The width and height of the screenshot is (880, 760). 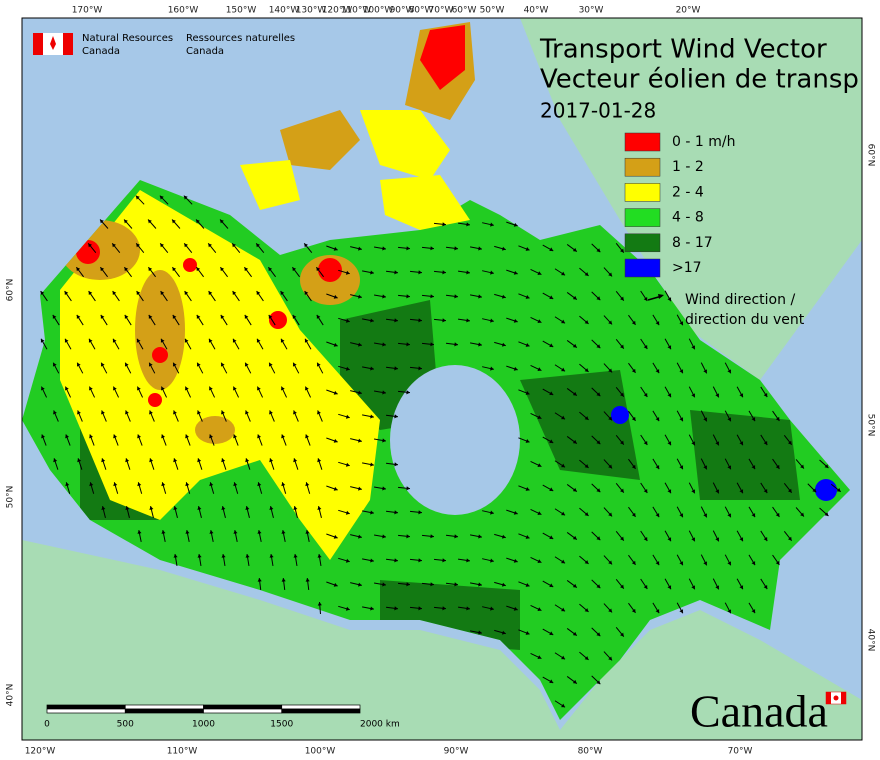 I want to click on flag-bar, so click(x=68, y=44).